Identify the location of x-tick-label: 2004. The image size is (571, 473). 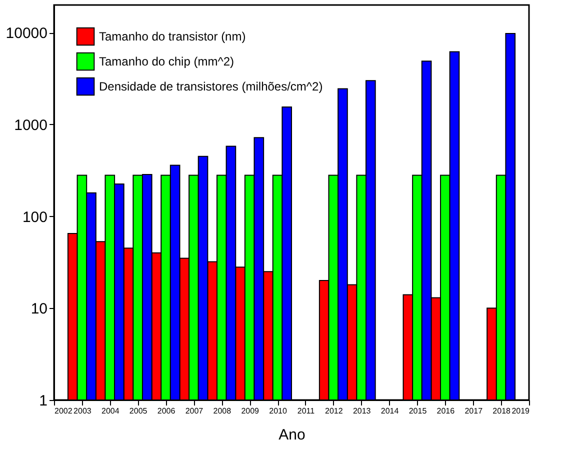
(110, 411).